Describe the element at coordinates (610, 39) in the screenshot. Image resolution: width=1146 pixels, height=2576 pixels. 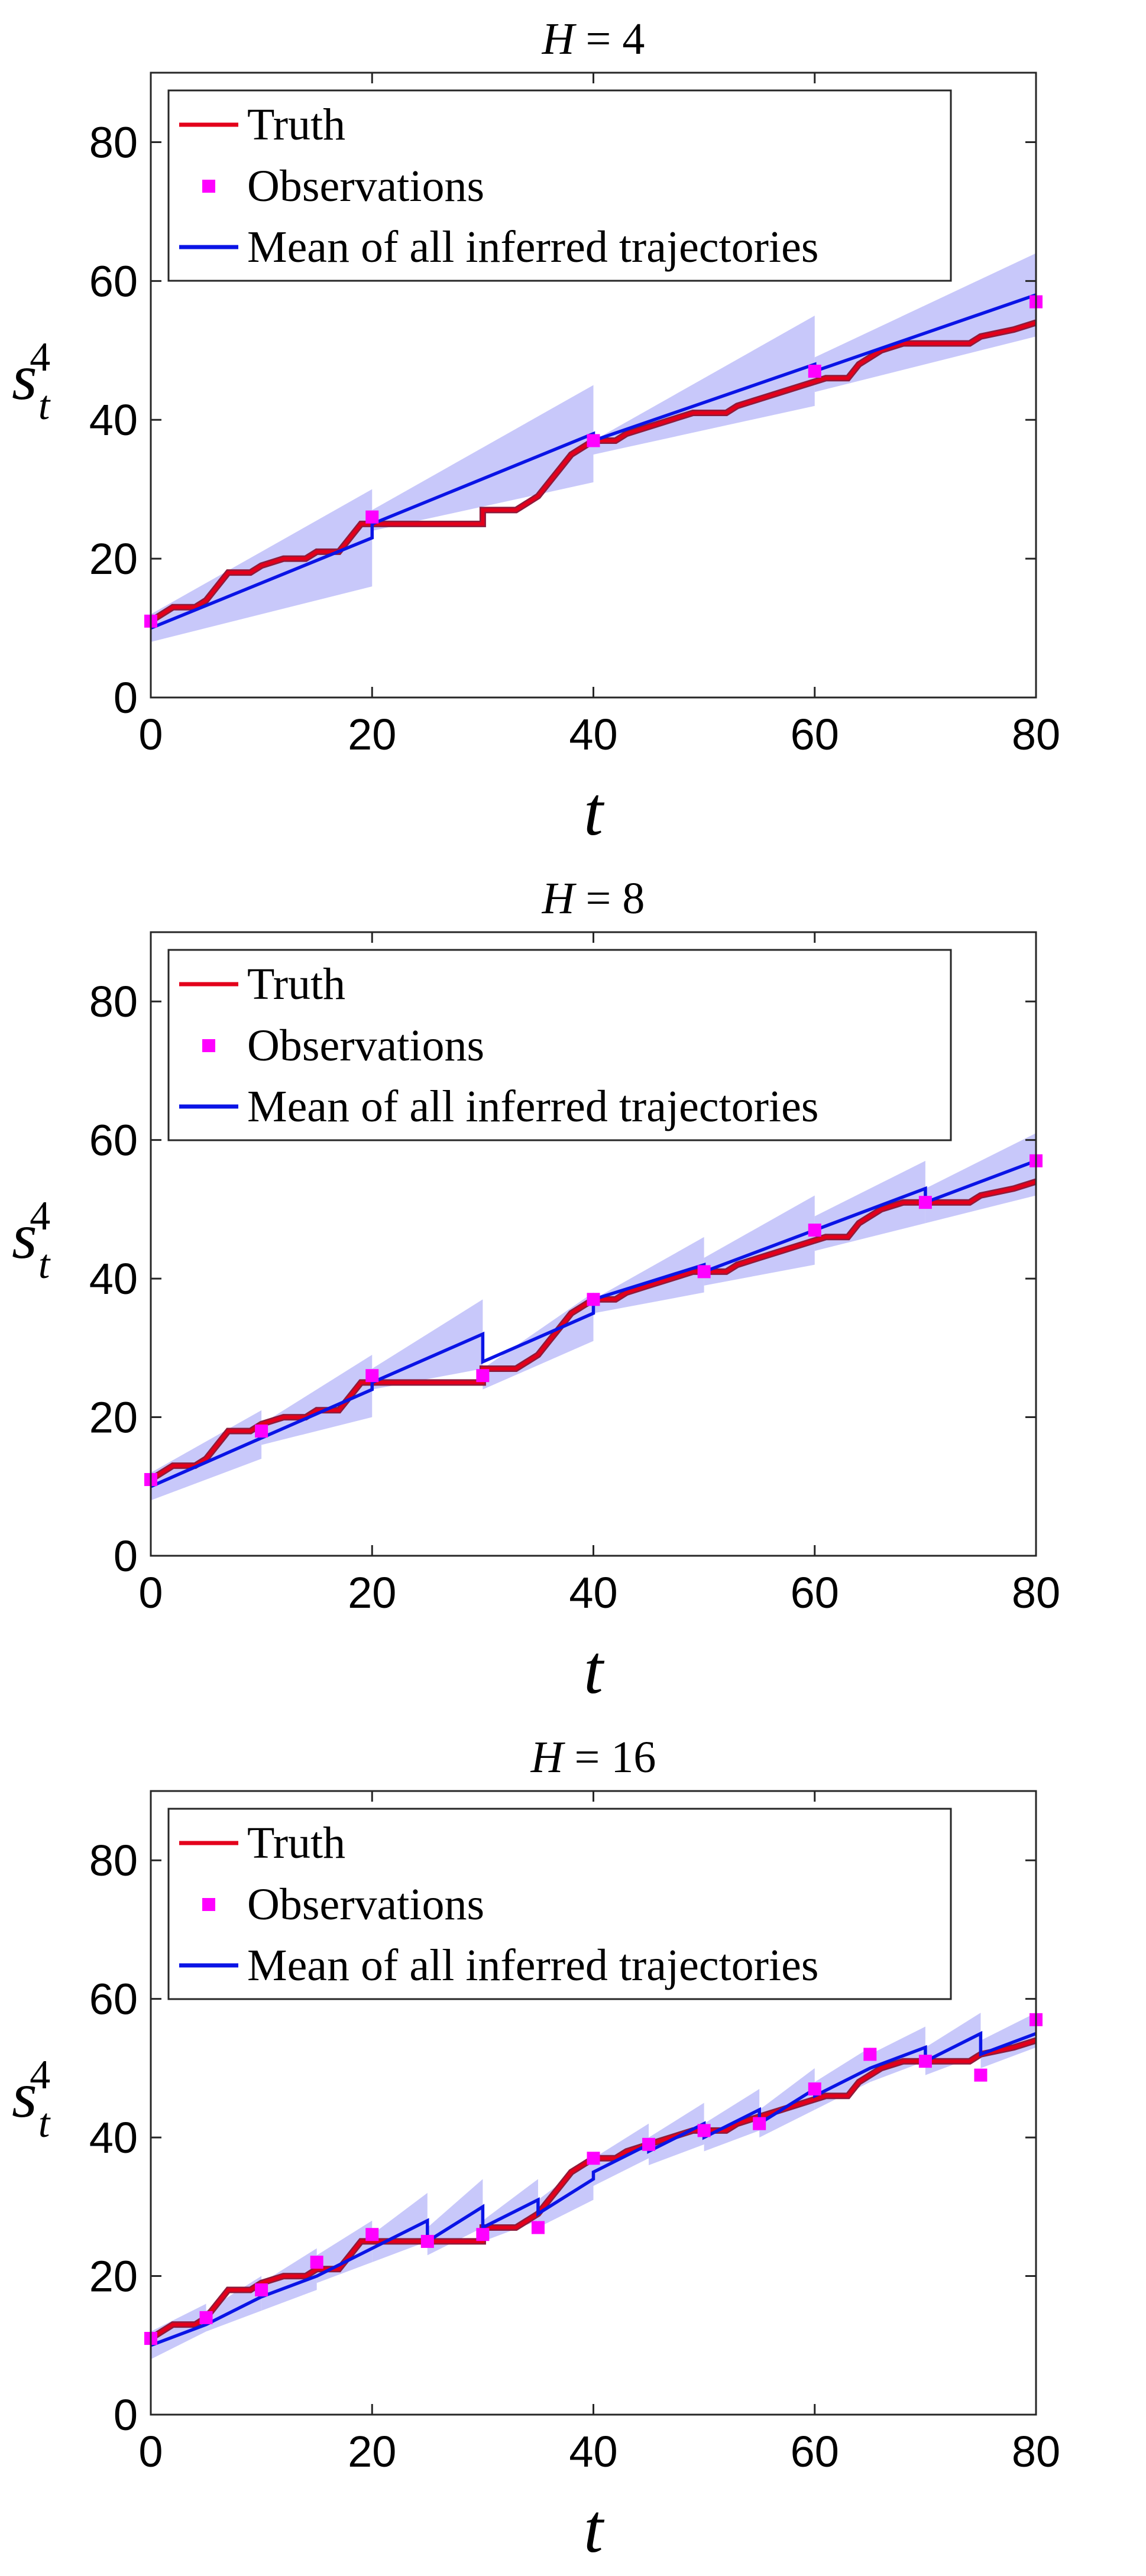
I see `chart-title-value: = 4` at that location.